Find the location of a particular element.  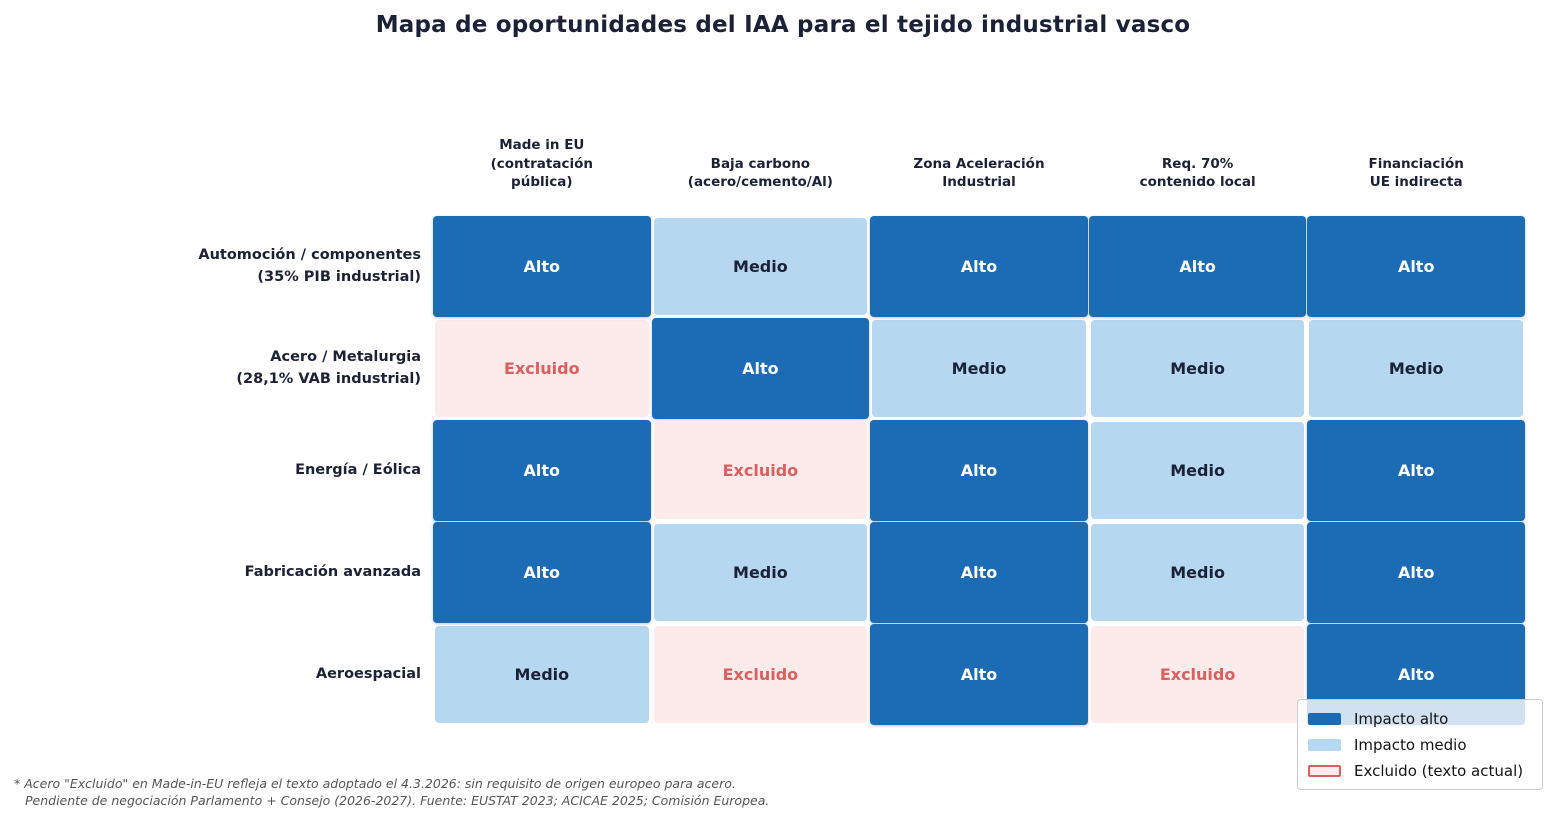

row-label: Fabricación avanzada is located at coordinates (332, 571).